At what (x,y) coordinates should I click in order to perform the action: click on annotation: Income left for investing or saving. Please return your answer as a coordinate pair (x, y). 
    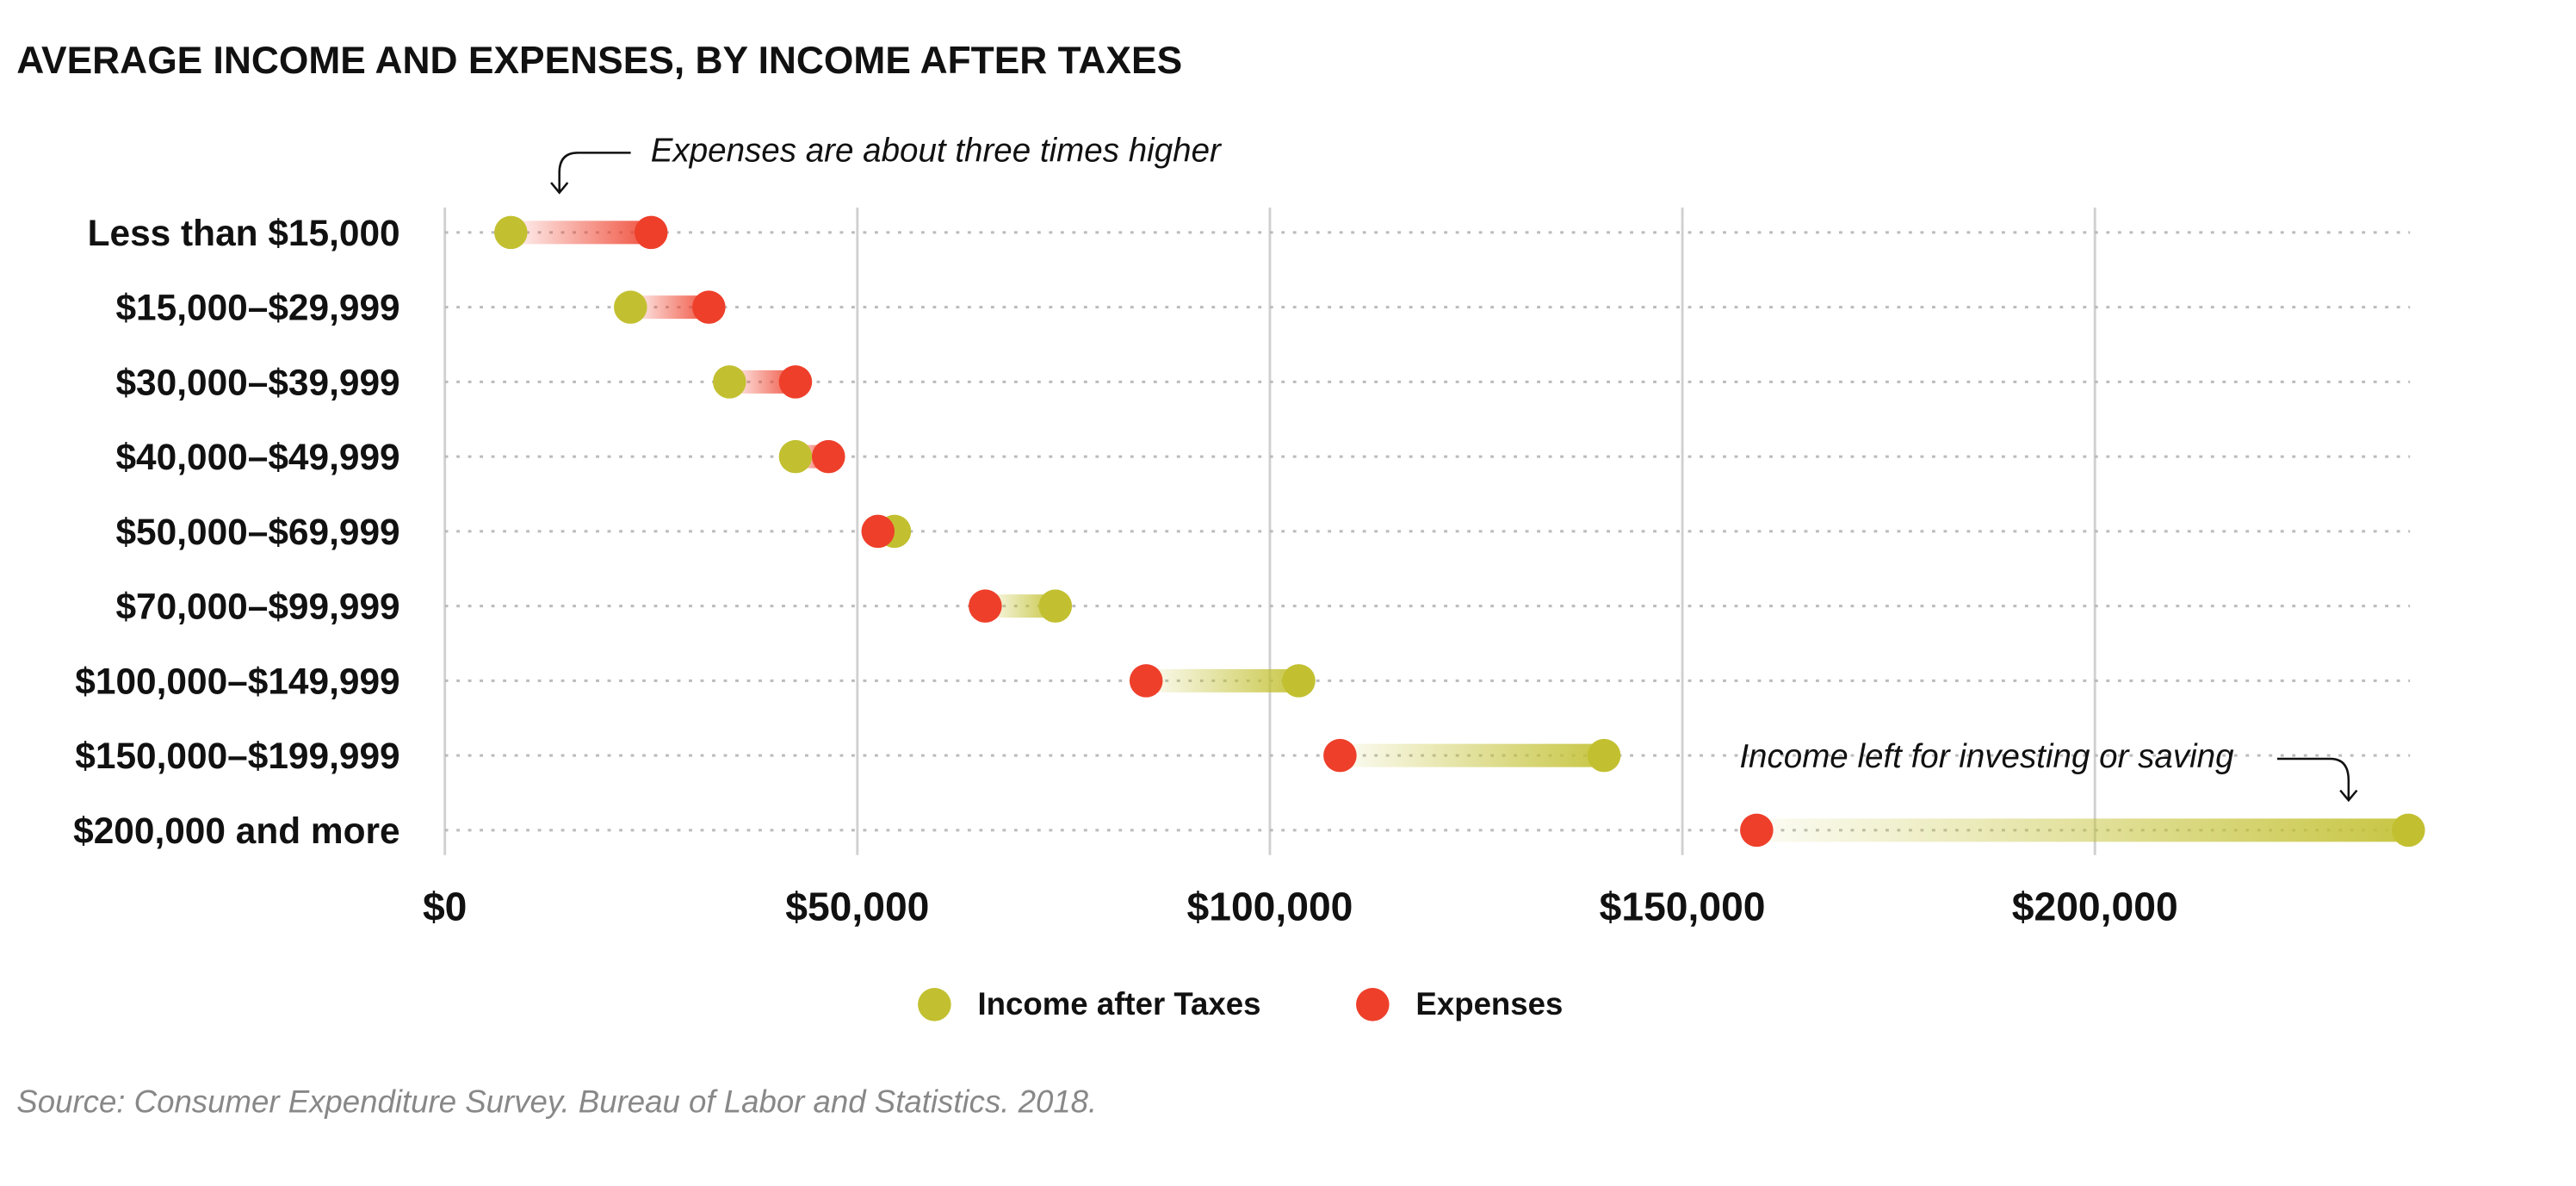
    Looking at the image, I should click on (1986, 756).